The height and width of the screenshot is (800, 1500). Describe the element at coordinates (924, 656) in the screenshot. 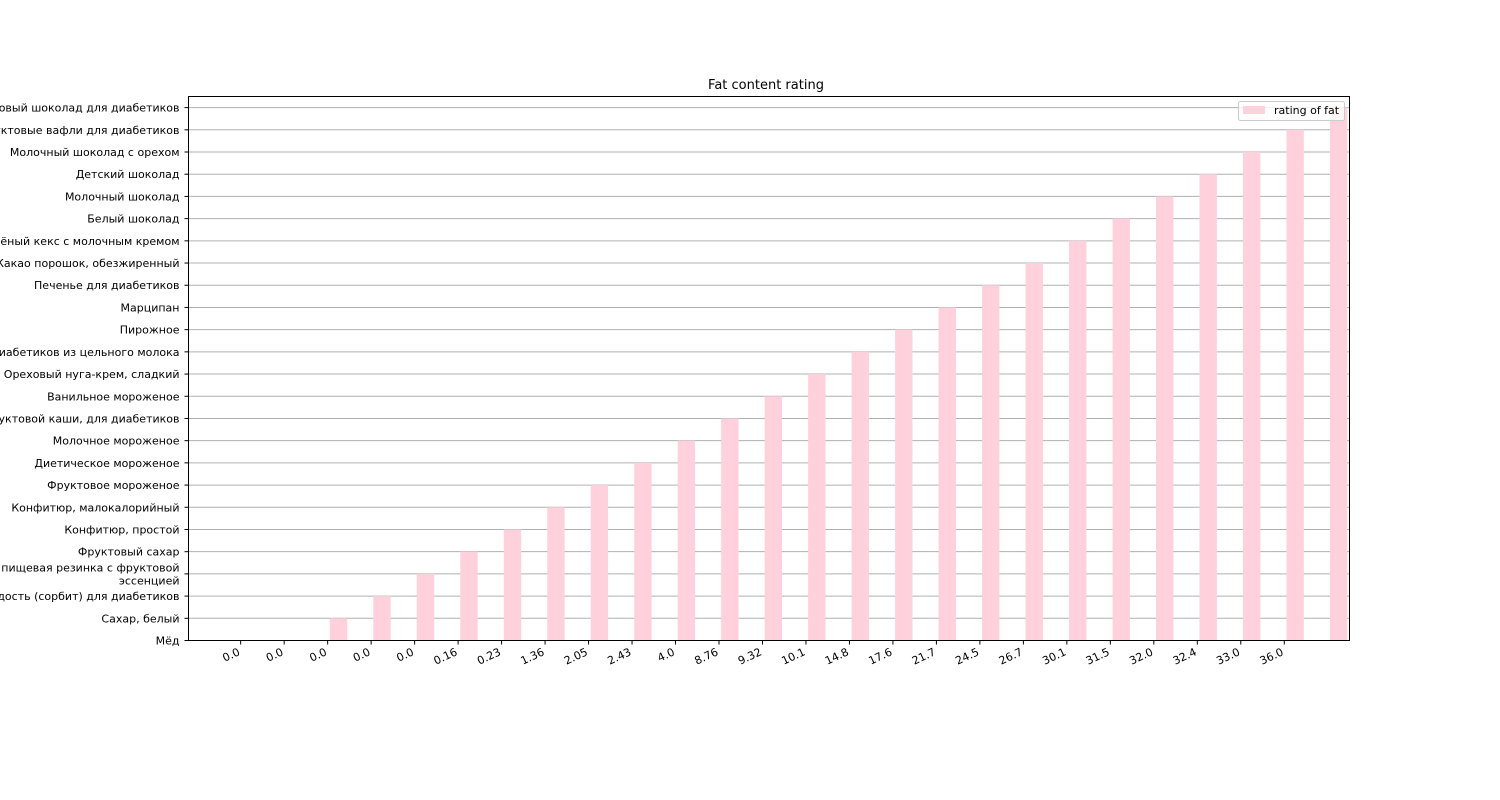

I see `x-tick-label: 21.7` at that location.